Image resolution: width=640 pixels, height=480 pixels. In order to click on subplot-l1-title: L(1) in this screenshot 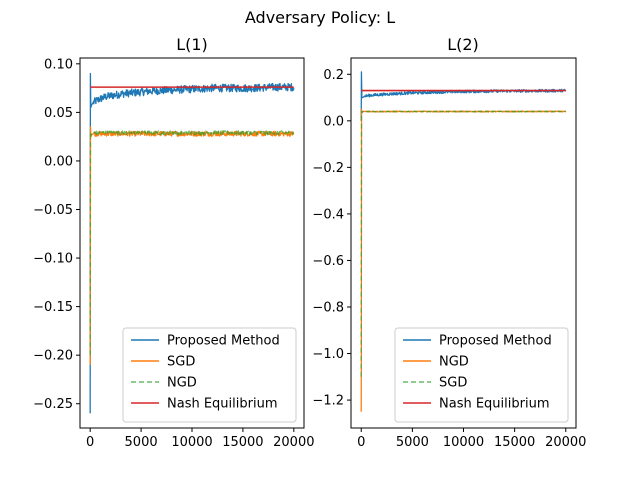, I will do `click(192, 44)`.